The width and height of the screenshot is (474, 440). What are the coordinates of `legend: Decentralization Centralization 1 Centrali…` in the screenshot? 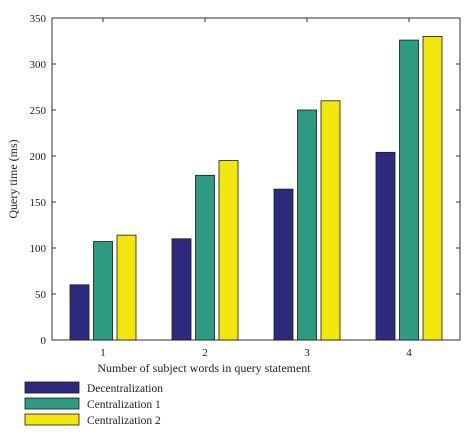 It's located at (93, 404).